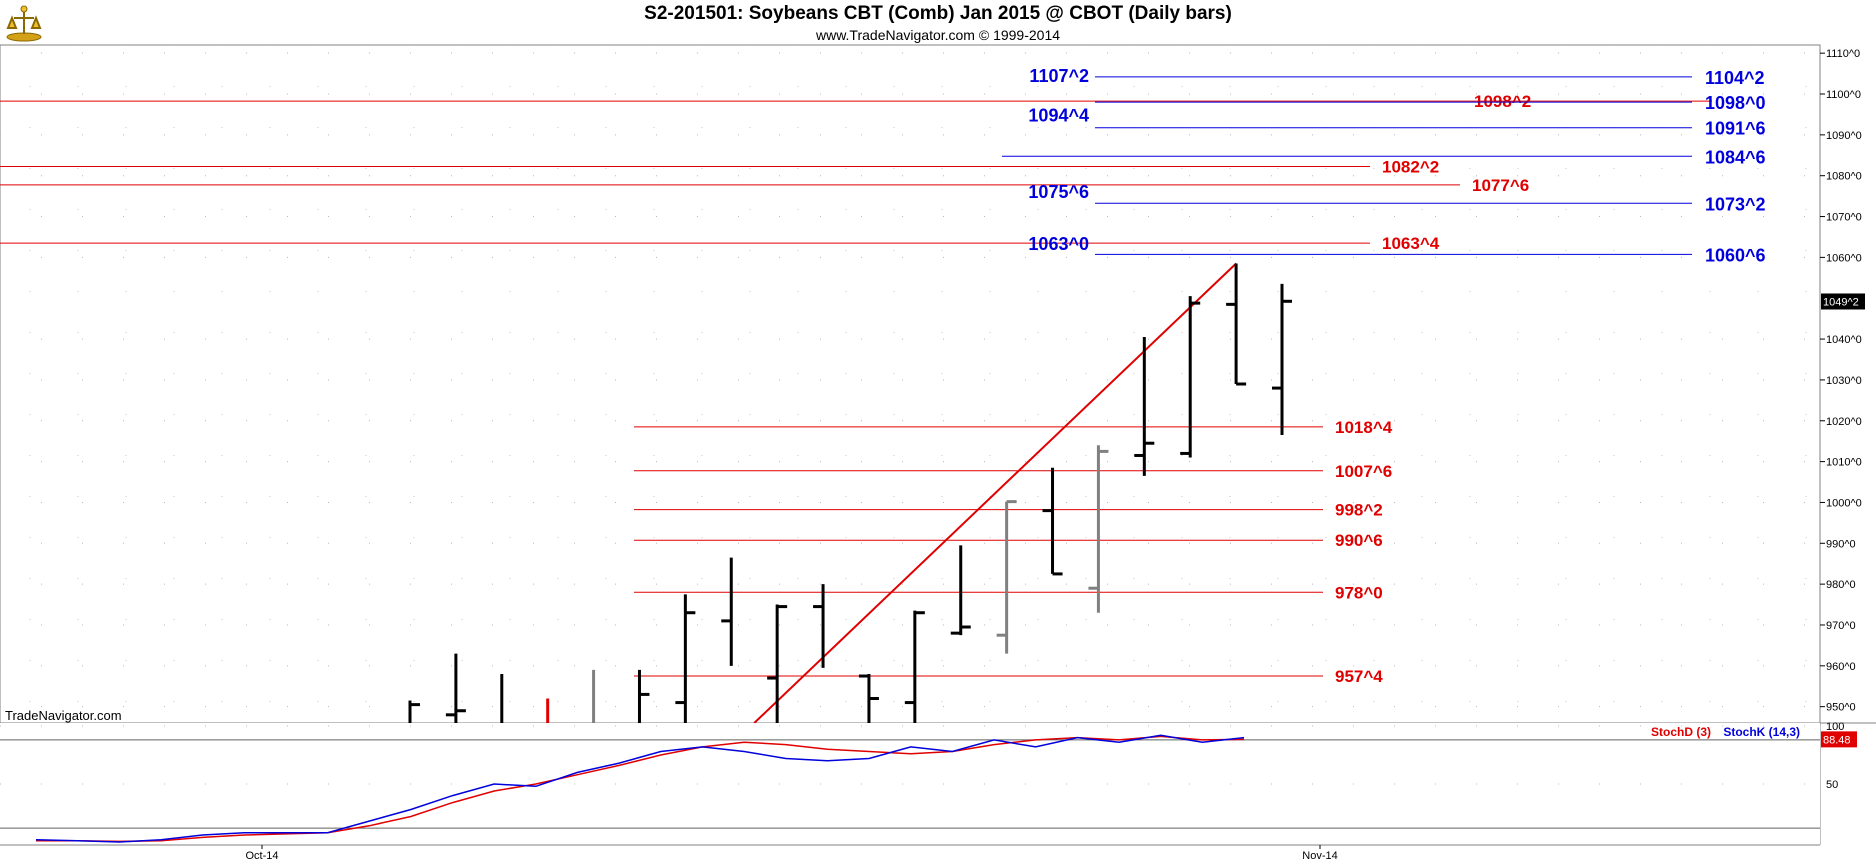  What do you see at coordinates (1059, 76) in the screenshot?
I see `blue-level-label: 1107^2` at bounding box center [1059, 76].